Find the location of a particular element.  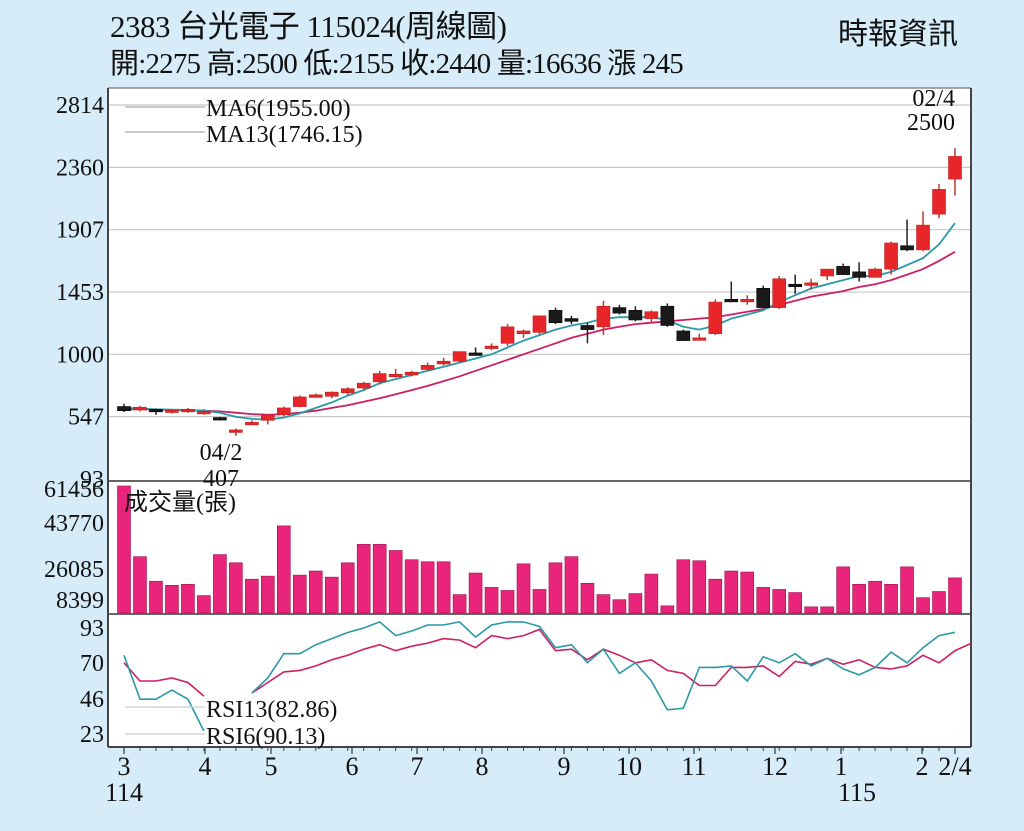

month-label: 7 is located at coordinates (417, 766).